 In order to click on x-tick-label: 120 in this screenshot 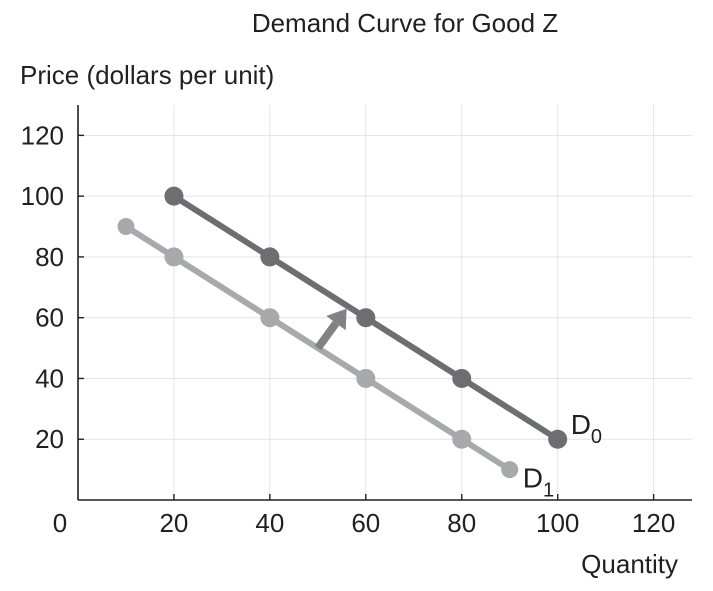, I will do `click(653, 523)`.